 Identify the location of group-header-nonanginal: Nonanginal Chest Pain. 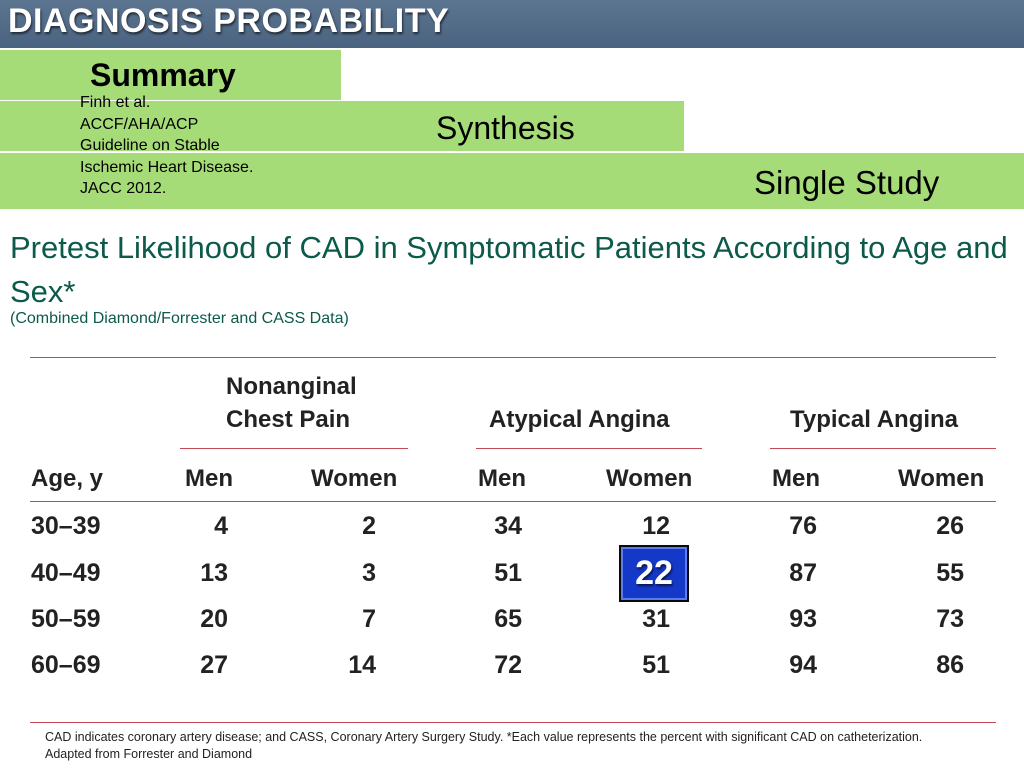
(291, 403).